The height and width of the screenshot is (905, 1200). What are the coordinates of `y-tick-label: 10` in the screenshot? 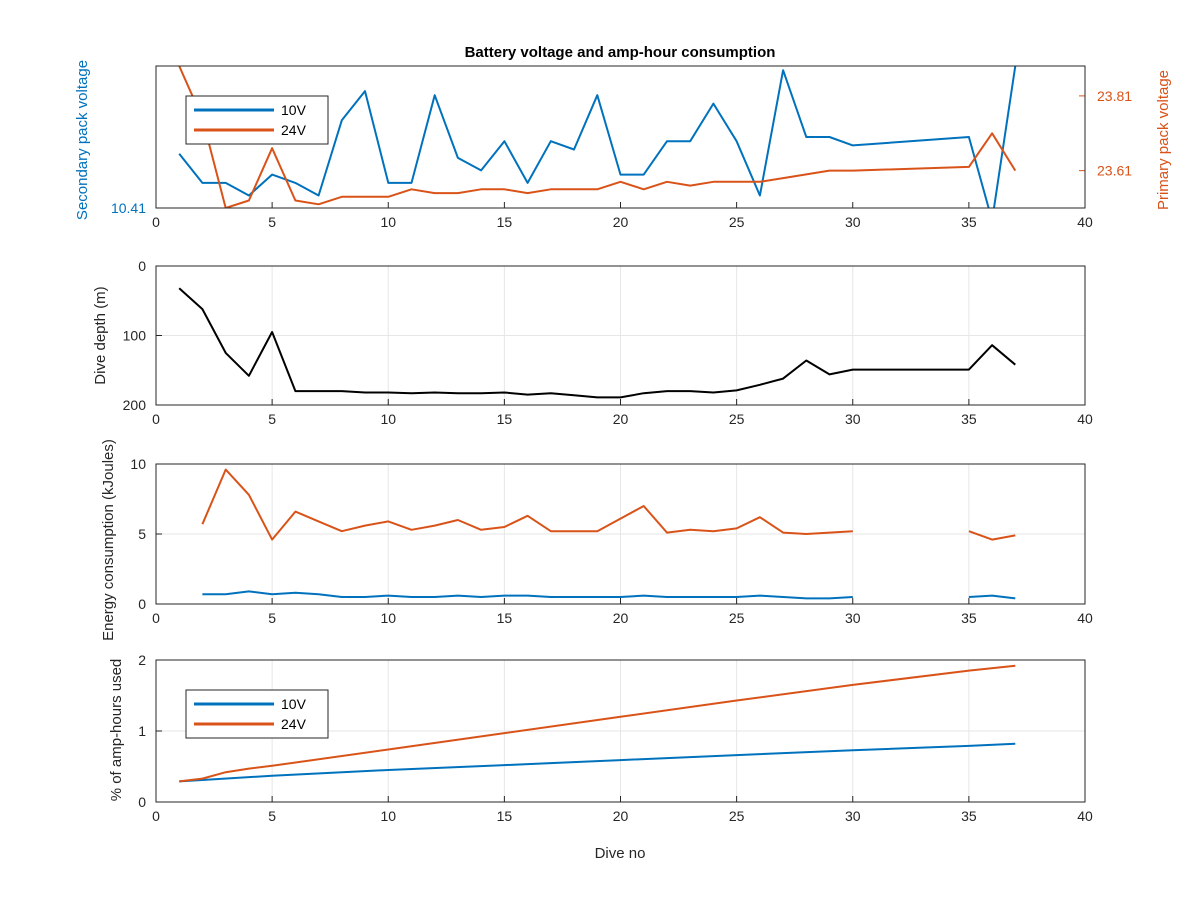 It's located at (138, 464).